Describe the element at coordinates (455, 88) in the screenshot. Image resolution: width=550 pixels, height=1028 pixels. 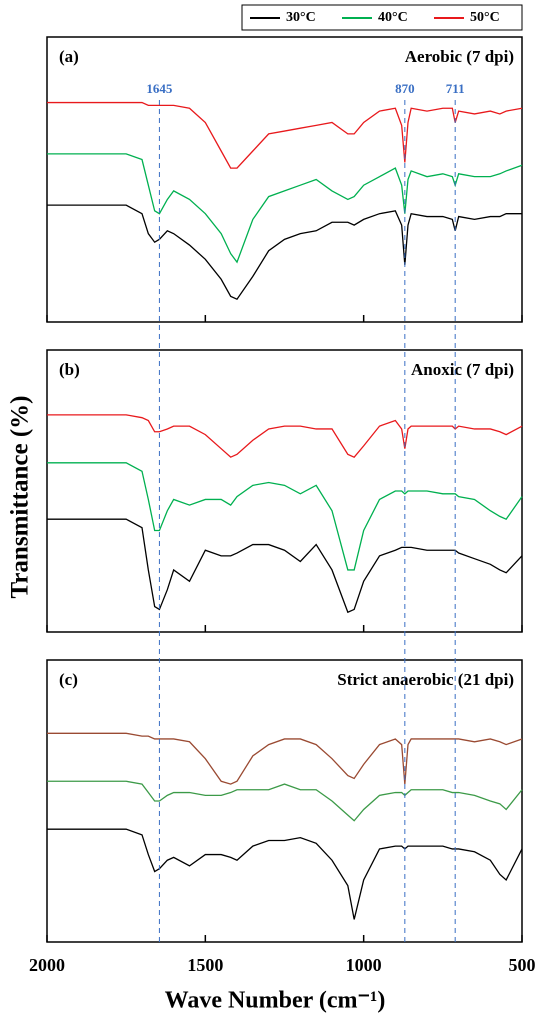
I see `reference-label: 711` at that location.